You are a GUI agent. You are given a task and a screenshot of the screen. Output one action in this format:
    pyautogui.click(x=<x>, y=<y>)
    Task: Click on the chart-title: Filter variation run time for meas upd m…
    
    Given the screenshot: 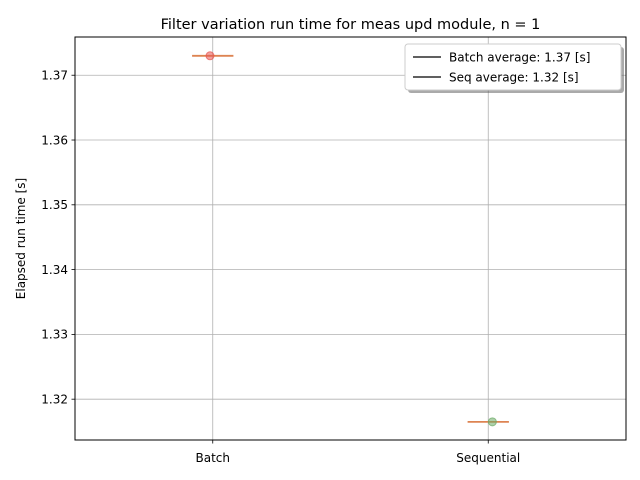 What is the action you would take?
    pyautogui.click(x=351, y=25)
    